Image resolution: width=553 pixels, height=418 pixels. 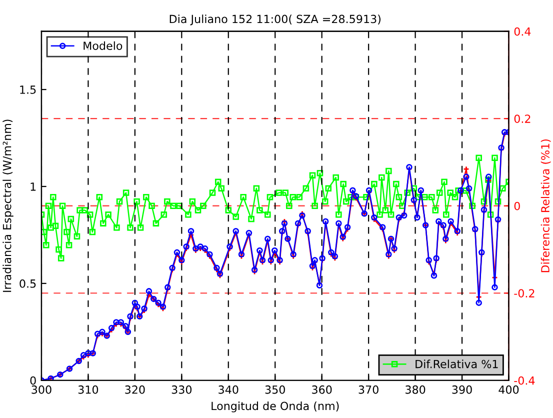 I want to click on y2-tick-label: 0.4, so click(x=522, y=31).